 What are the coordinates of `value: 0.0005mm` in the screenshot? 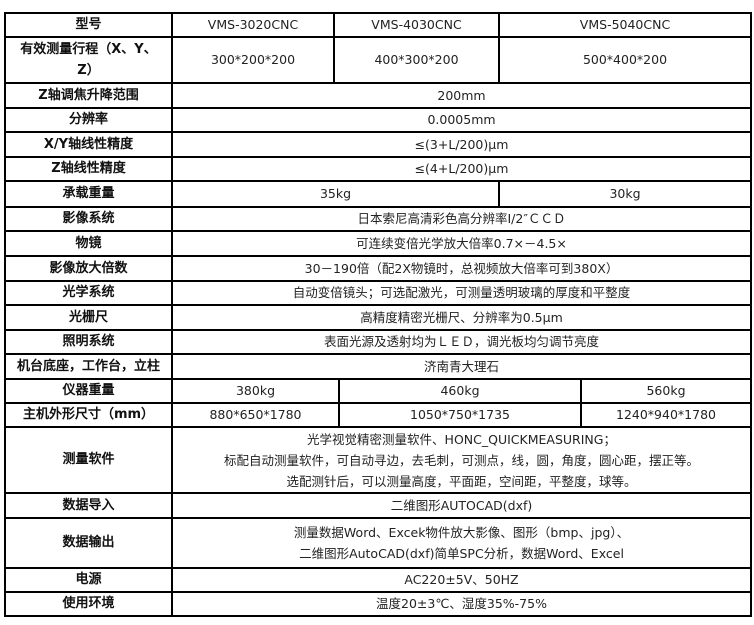 It's located at (461, 120).